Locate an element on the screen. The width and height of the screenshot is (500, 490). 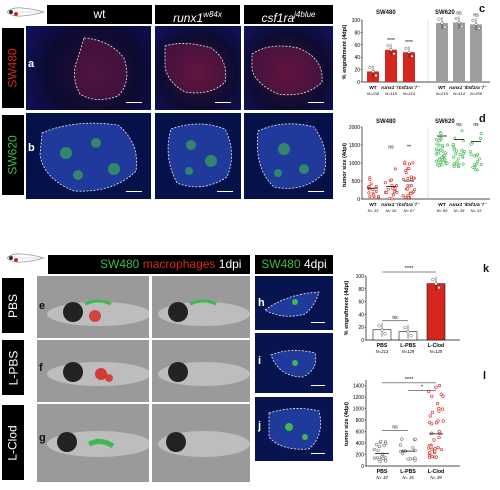
chart-k-xlabel: PBS is located at coordinates (382, 346).